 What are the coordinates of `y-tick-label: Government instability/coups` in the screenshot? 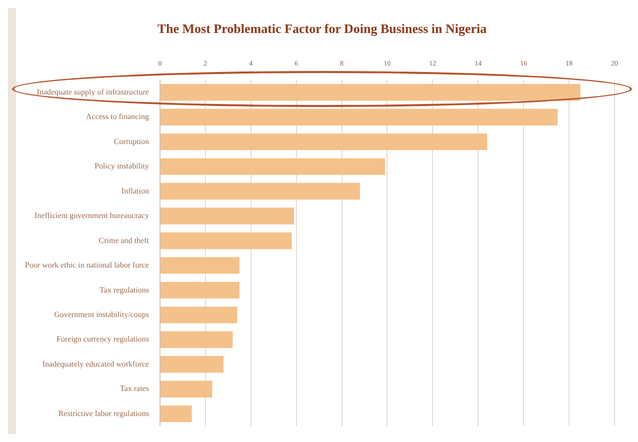 It's located at (101, 315).